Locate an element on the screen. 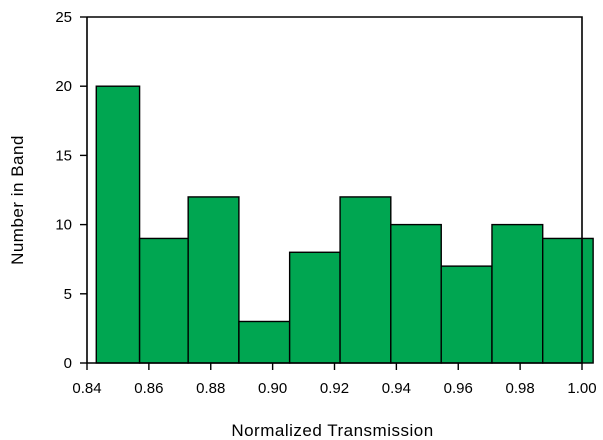 The height and width of the screenshot is (440, 603). x-tick-label: 0.88 is located at coordinates (210, 388).